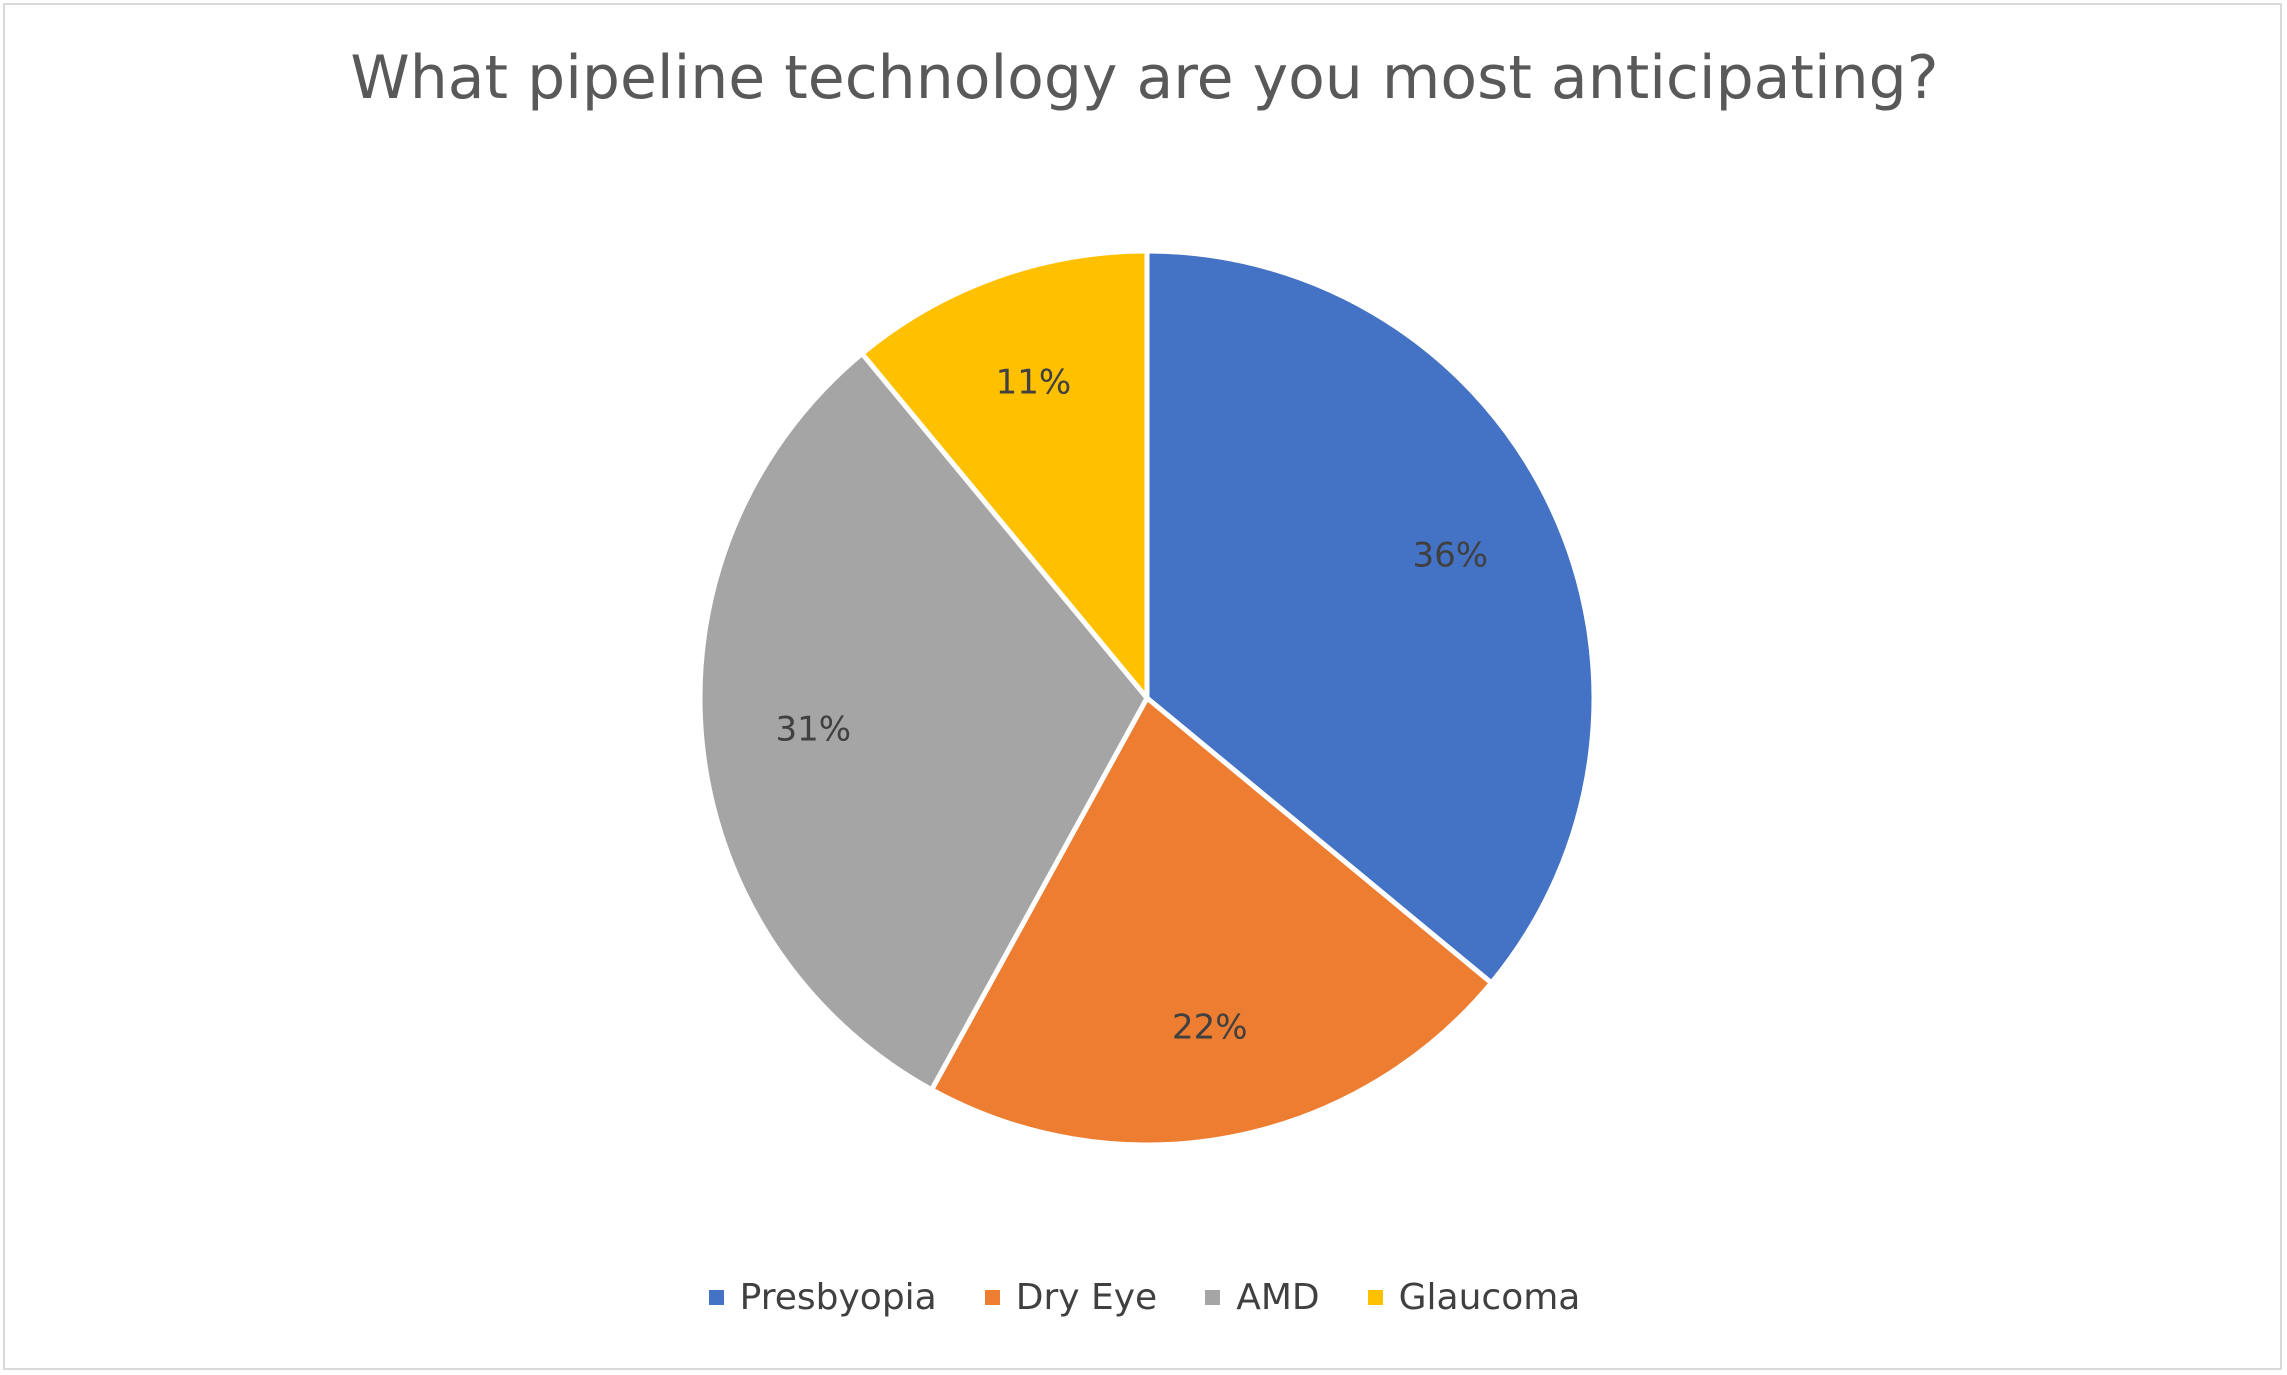 This screenshot has width=2287, height=1375. What do you see at coordinates (838, 1297) in the screenshot?
I see `legend-label: Presbyopia` at bounding box center [838, 1297].